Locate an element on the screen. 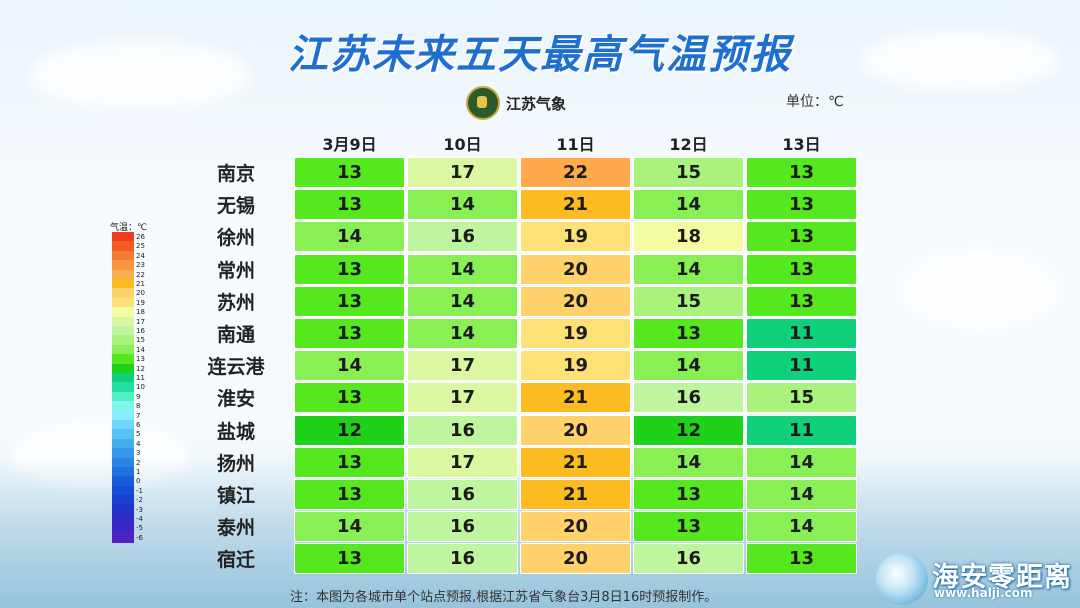  legend-label: 12 is located at coordinates (140, 368).